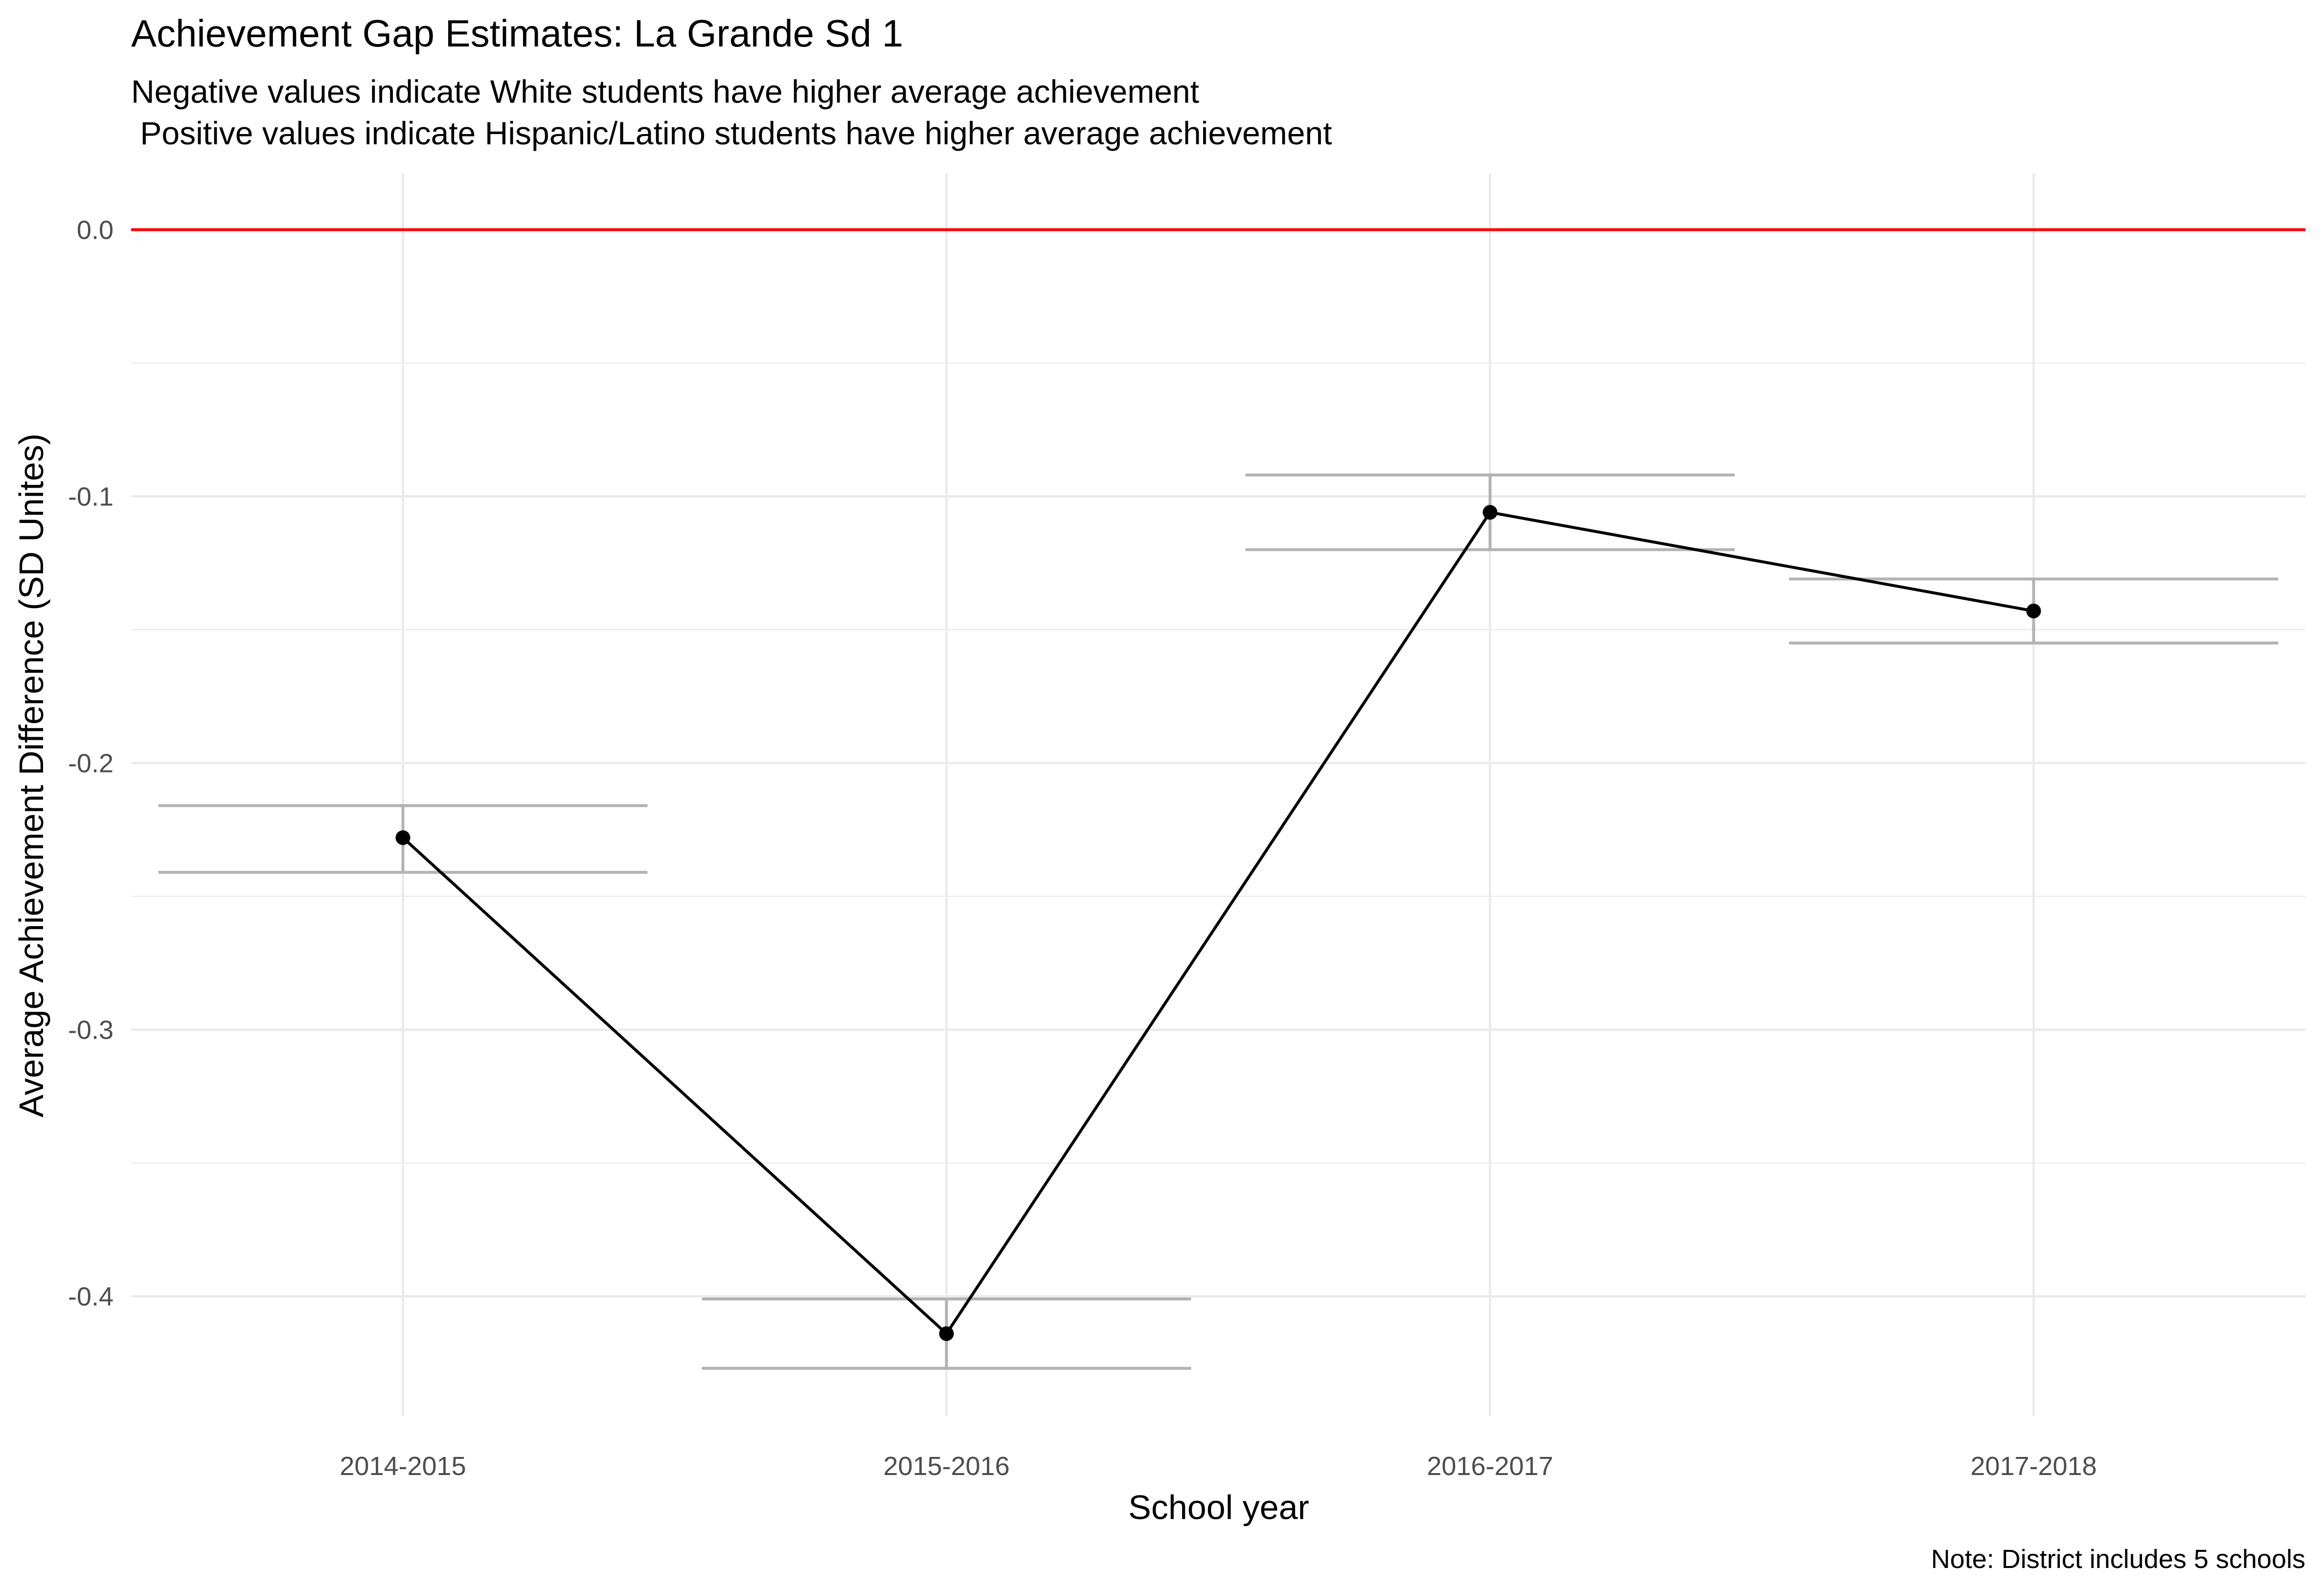 The width and height of the screenshot is (2324, 1590). Describe the element at coordinates (91, 497) in the screenshot. I see `y-tick-label: -0.1` at that location.